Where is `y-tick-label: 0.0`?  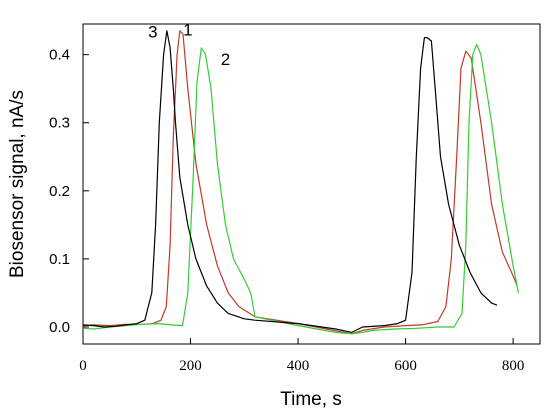 y-tick-label: 0.0 is located at coordinates (59, 327).